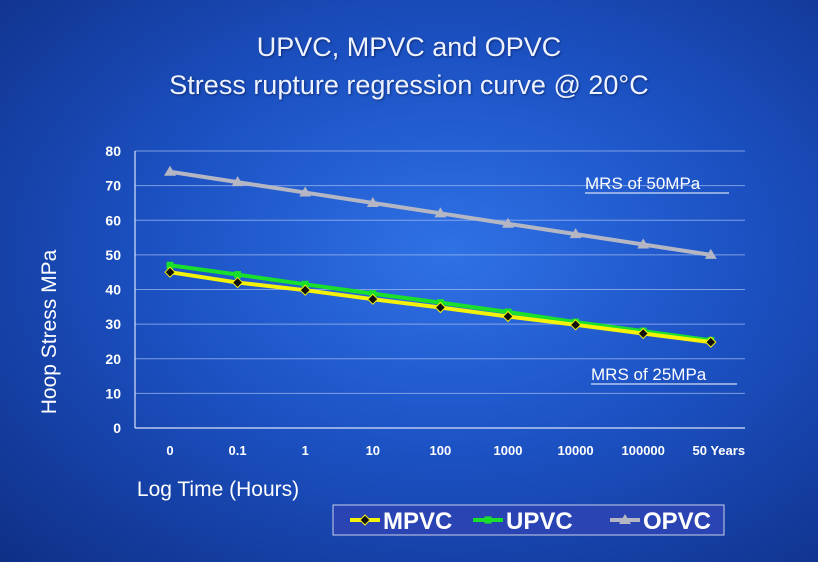 This screenshot has height=562, width=818. I want to click on y-tick-label: 40, so click(113, 290).